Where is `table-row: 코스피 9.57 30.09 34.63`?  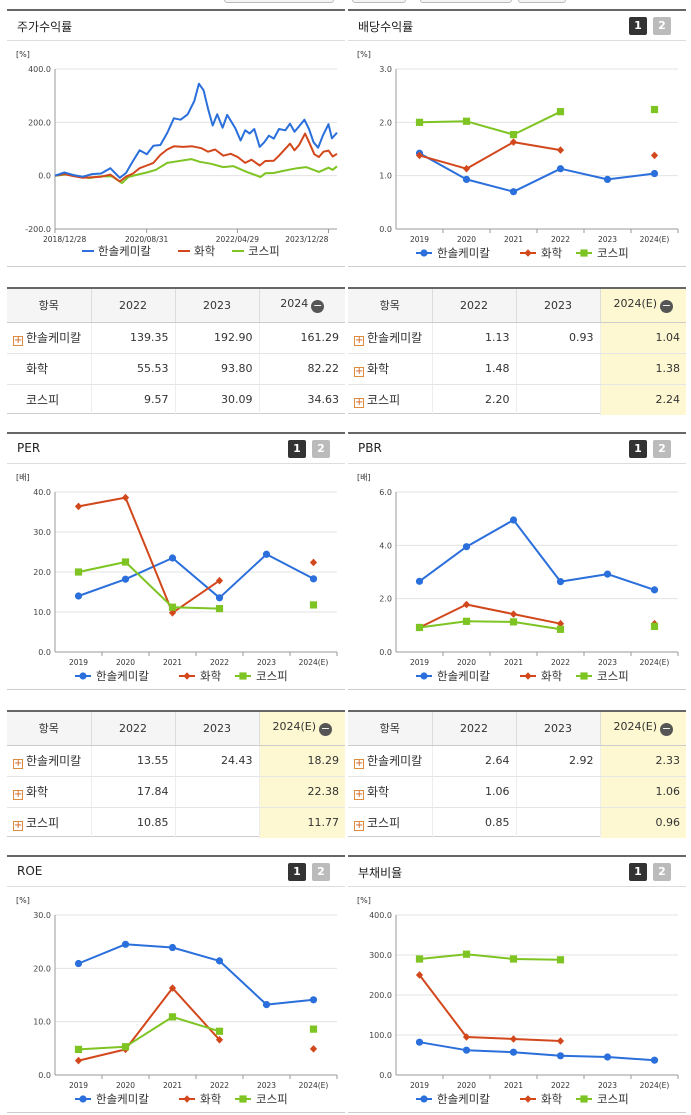 table-row: 코스피 9.57 30.09 34.63 is located at coordinates (176, 399).